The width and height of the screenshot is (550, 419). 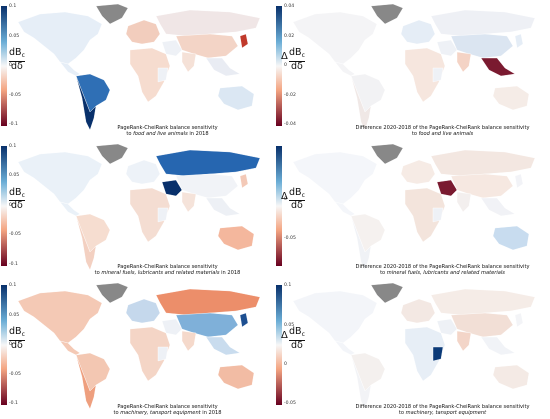 What do you see at coordinates (167, 412) in the screenshot?
I see `caption-line-2: to machinery, tansport equipment in 2018` at bounding box center [167, 412].